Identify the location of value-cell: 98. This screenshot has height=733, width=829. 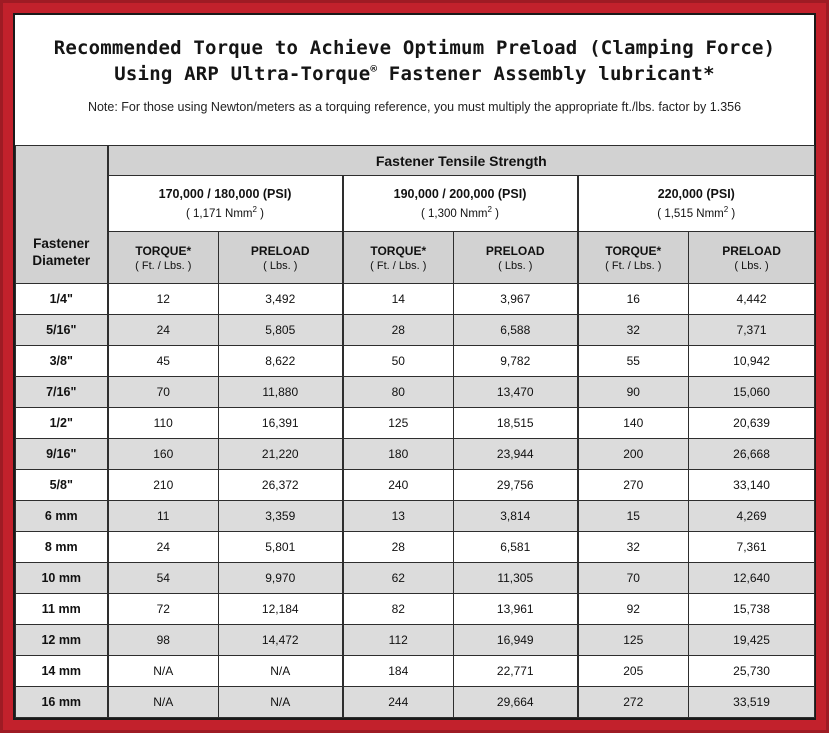
(162, 640).